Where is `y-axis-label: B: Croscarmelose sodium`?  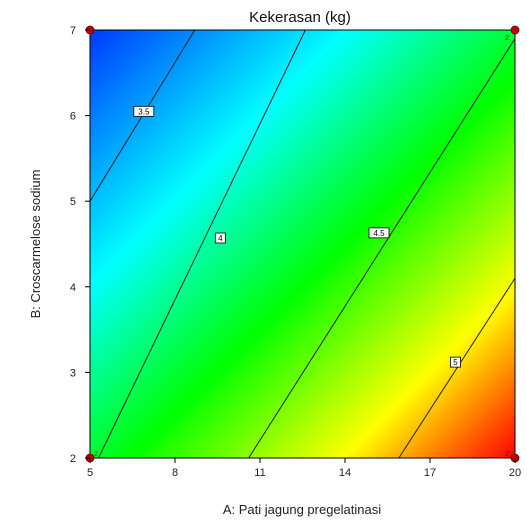 y-axis-label: B: Croscarmelose sodium is located at coordinates (35, 244).